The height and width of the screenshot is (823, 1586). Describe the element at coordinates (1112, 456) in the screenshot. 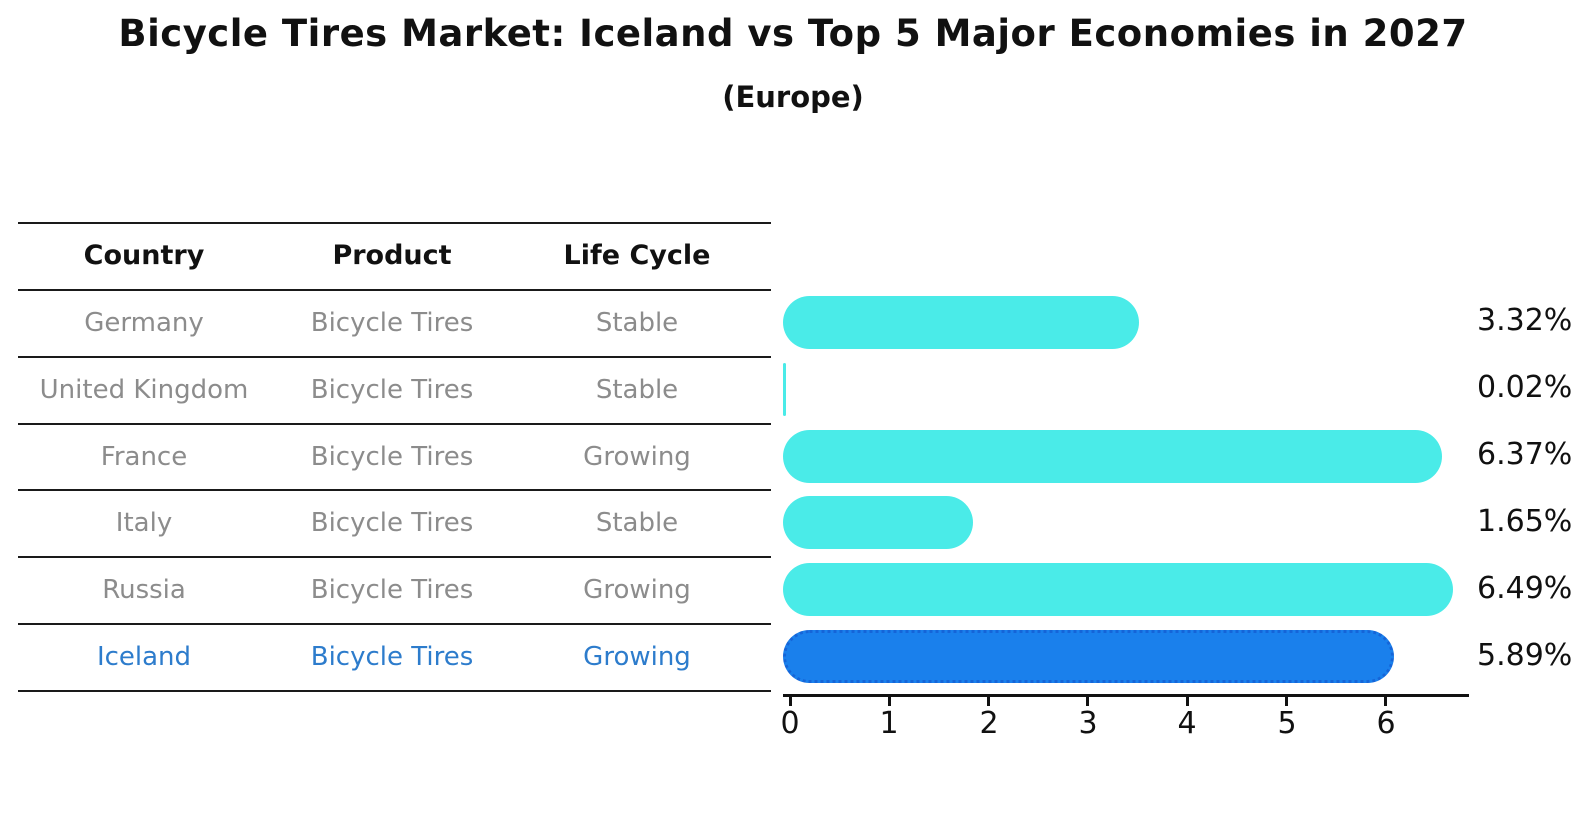

I see `bar-france` at that location.